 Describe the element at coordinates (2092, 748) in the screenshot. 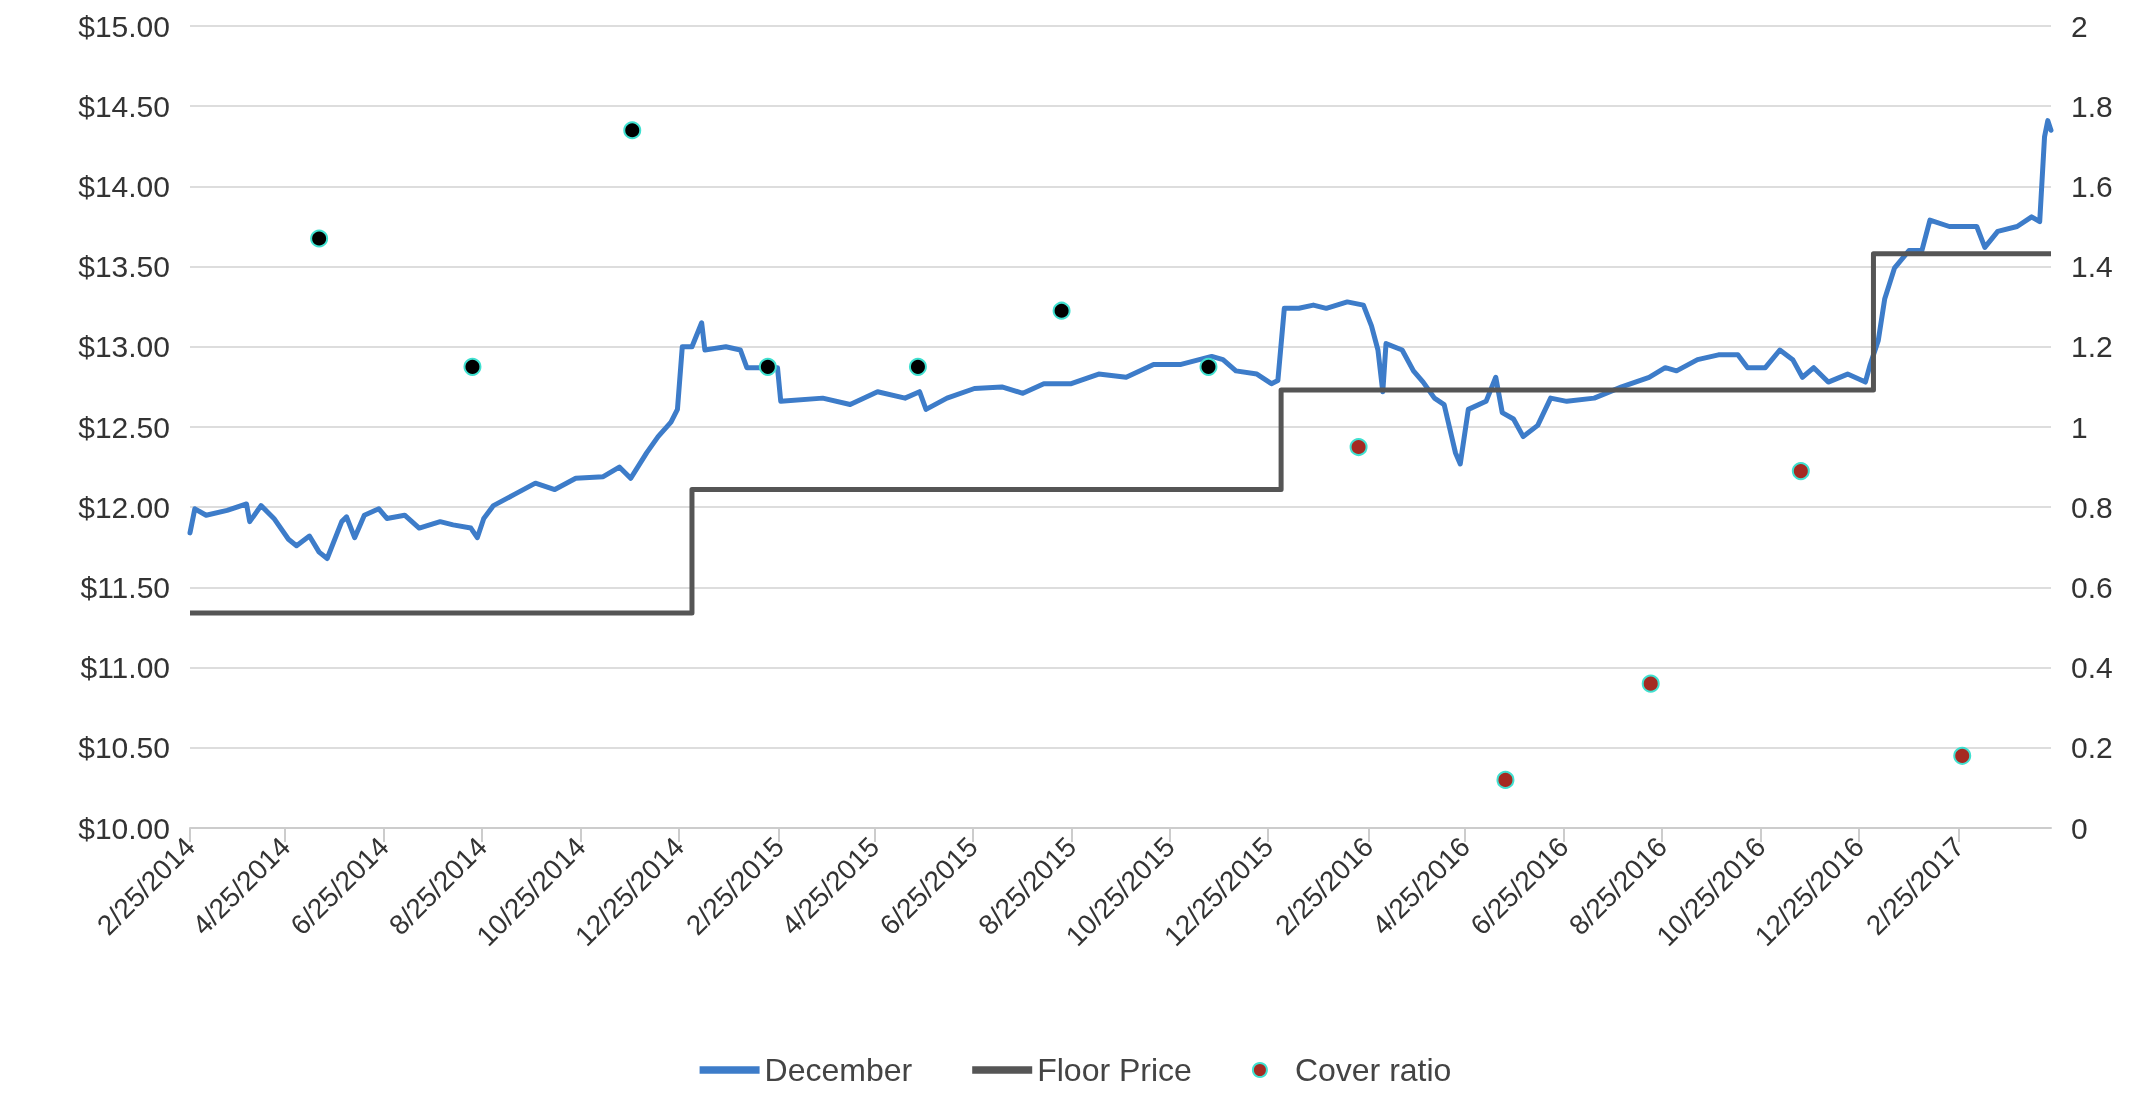

I see `y2-tick-label: 0.2` at that location.